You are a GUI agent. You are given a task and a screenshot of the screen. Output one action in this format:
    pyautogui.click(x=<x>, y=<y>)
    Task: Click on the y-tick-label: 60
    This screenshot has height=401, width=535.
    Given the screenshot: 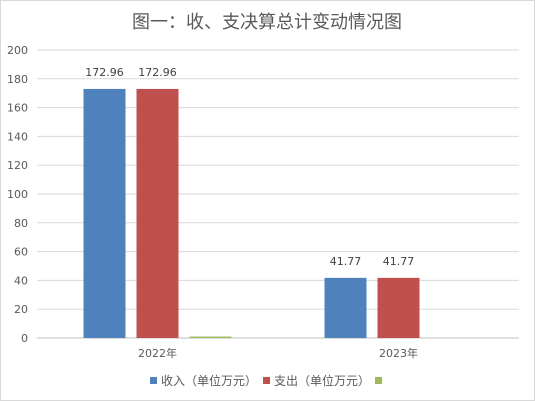 What is the action you would take?
    pyautogui.click(x=21, y=252)
    